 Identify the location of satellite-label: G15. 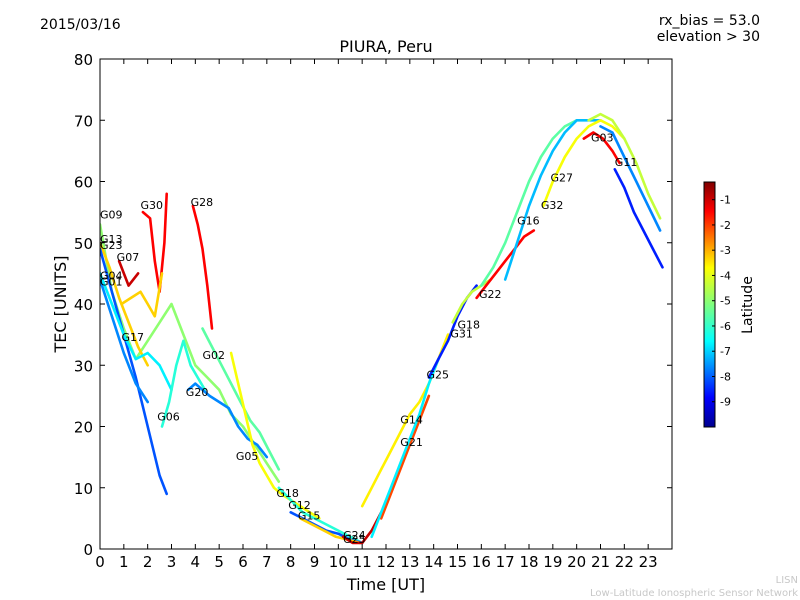
(309, 516).